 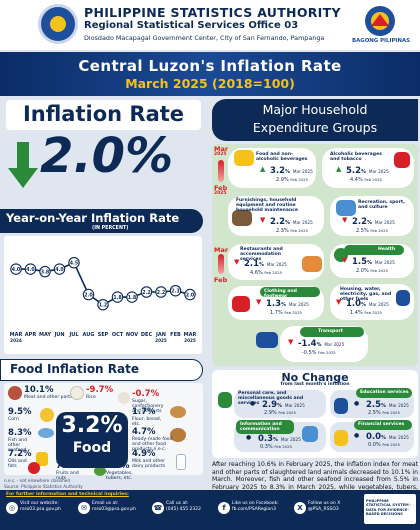 I want to click on x-tick-label: 2024, so click(x=16, y=340).